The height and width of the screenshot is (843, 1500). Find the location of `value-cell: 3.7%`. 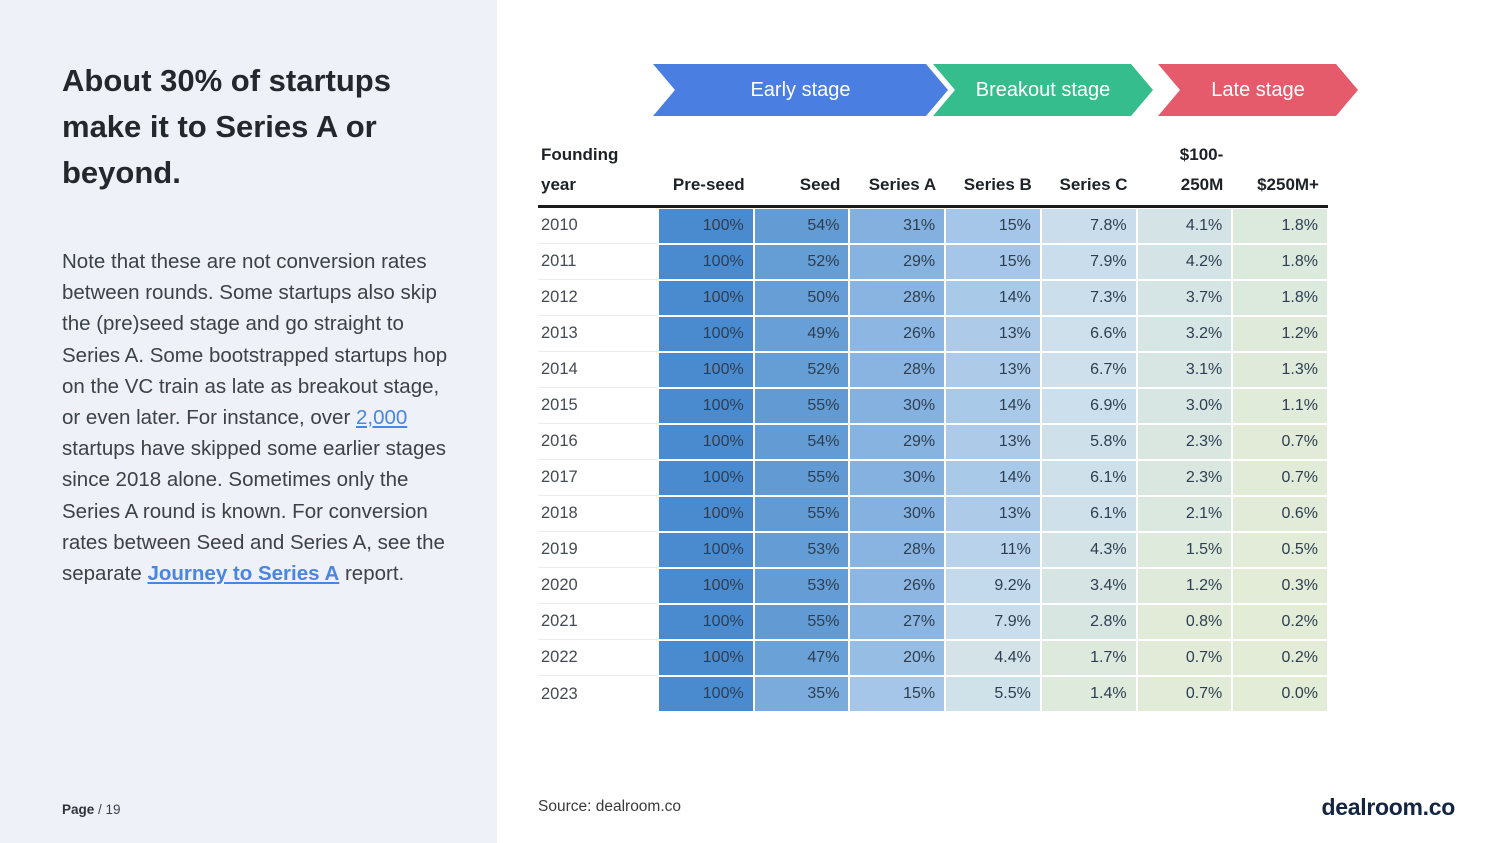

value-cell: 3.7% is located at coordinates (1184, 298).